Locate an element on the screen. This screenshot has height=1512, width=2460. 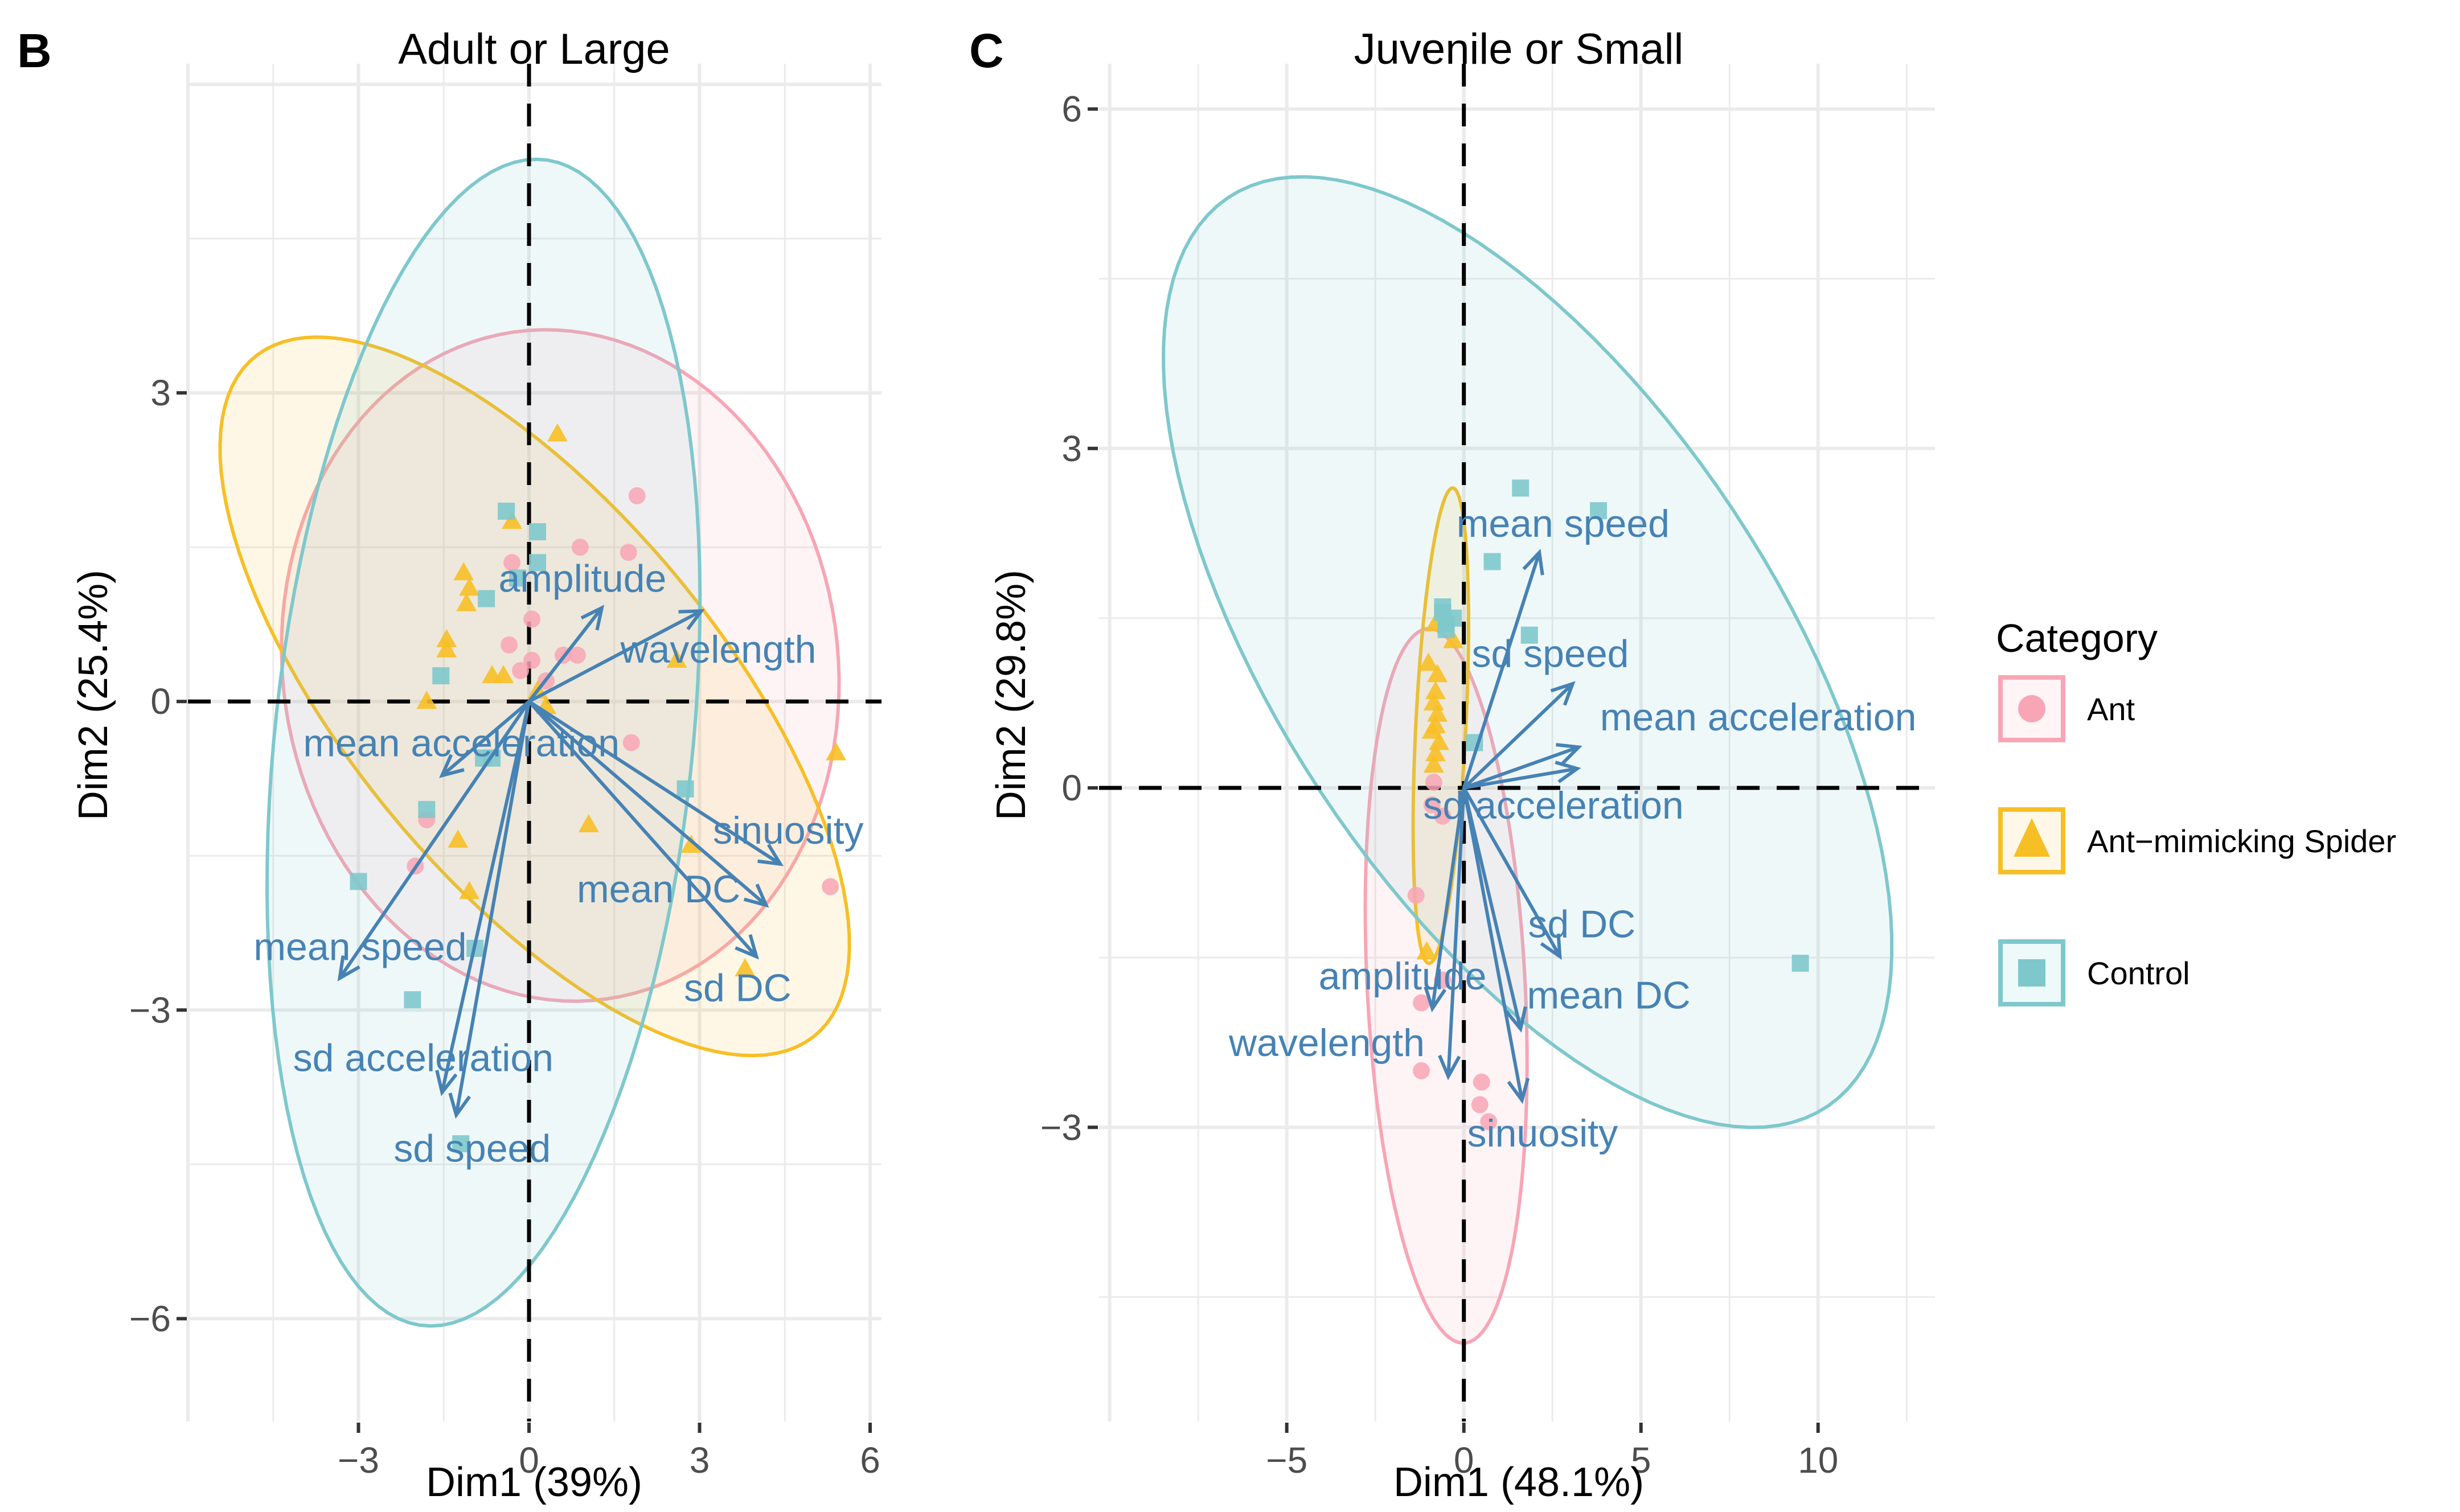
arrowhead-amplitude is located at coordinates (1435, 999).